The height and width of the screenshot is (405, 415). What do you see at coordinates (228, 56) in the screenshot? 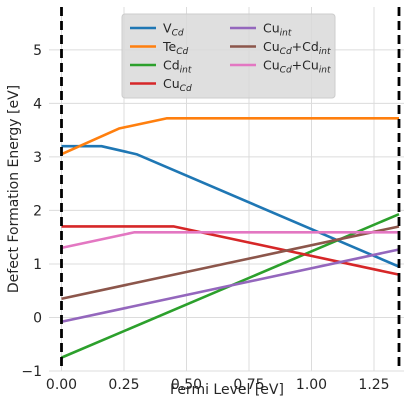
I see `legend-box` at bounding box center [228, 56].